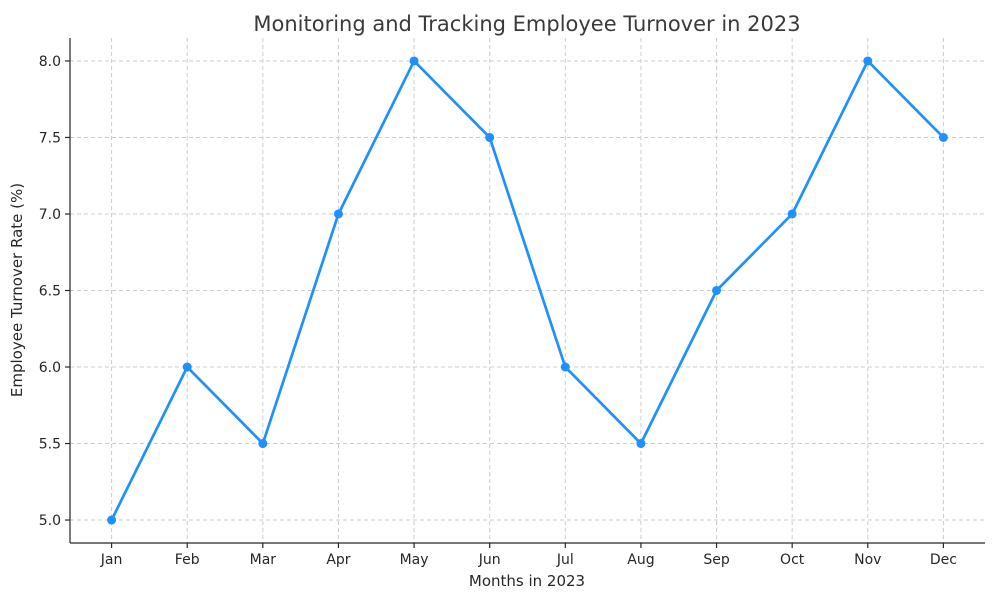 The image size is (1000, 600). I want to click on x-tick-label: Jun, so click(489, 560).